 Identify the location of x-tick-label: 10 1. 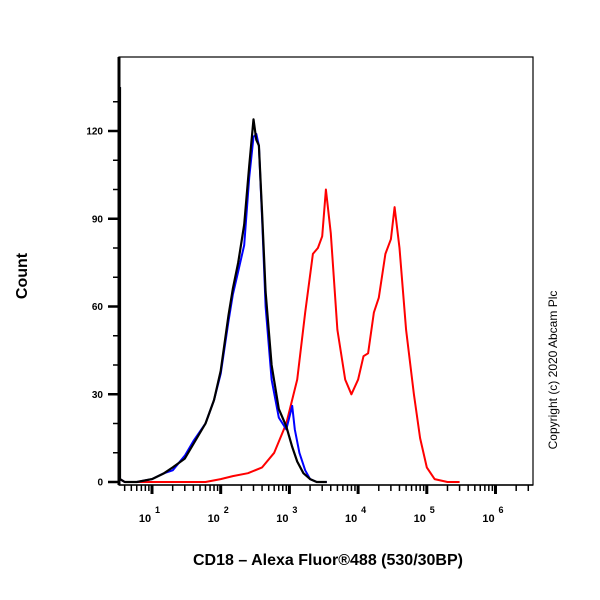
(149, 515).